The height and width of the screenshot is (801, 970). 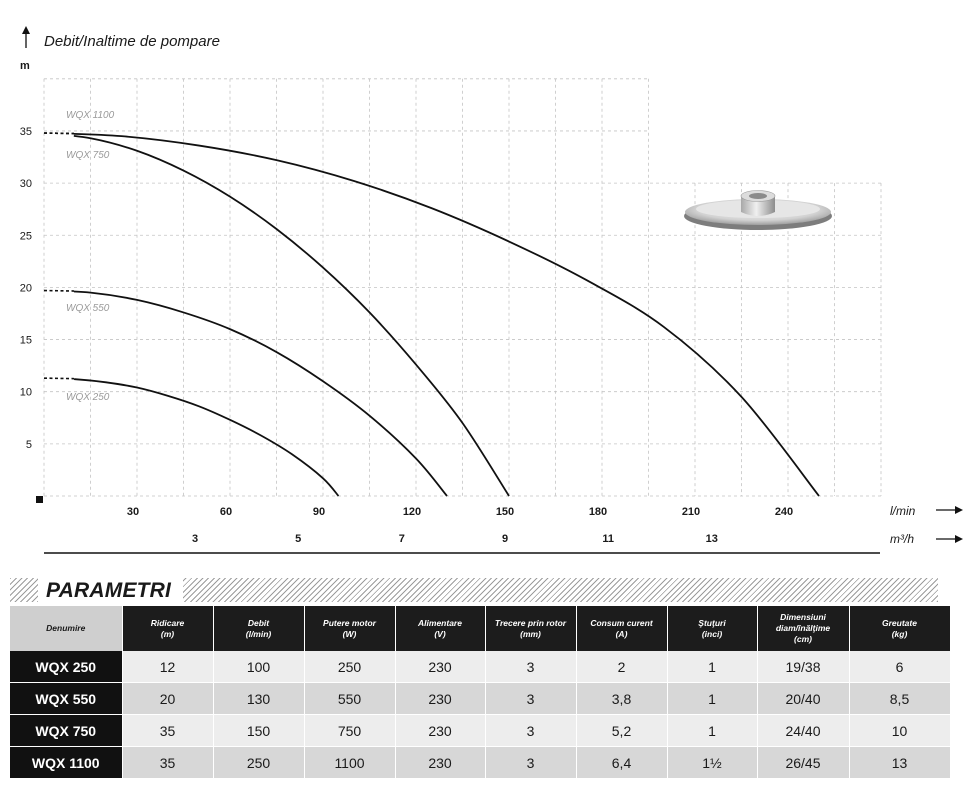 I want to click on parameters-header: PARAMETRI, so click(x=474, y=590).